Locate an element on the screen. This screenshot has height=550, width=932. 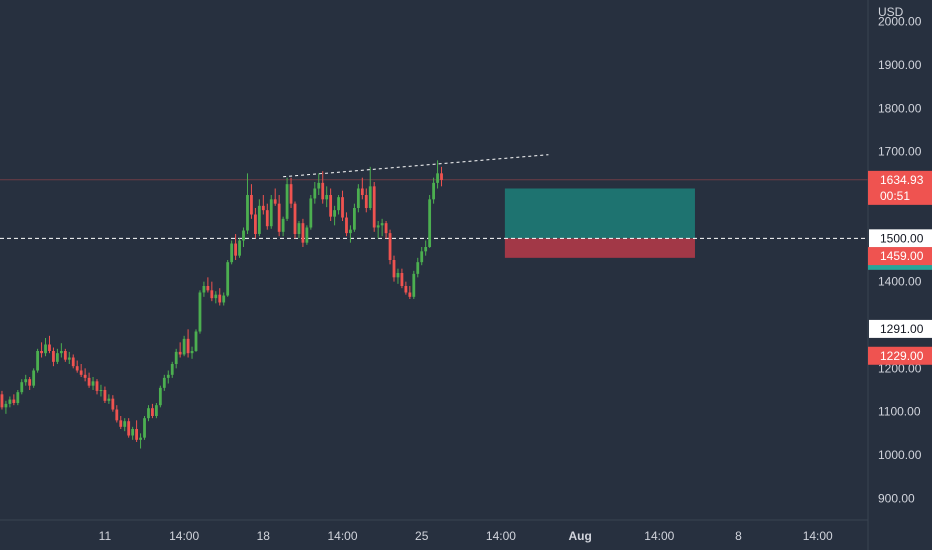
price-line-badge-label: 1500.00 is located at coordinates (902, 238).